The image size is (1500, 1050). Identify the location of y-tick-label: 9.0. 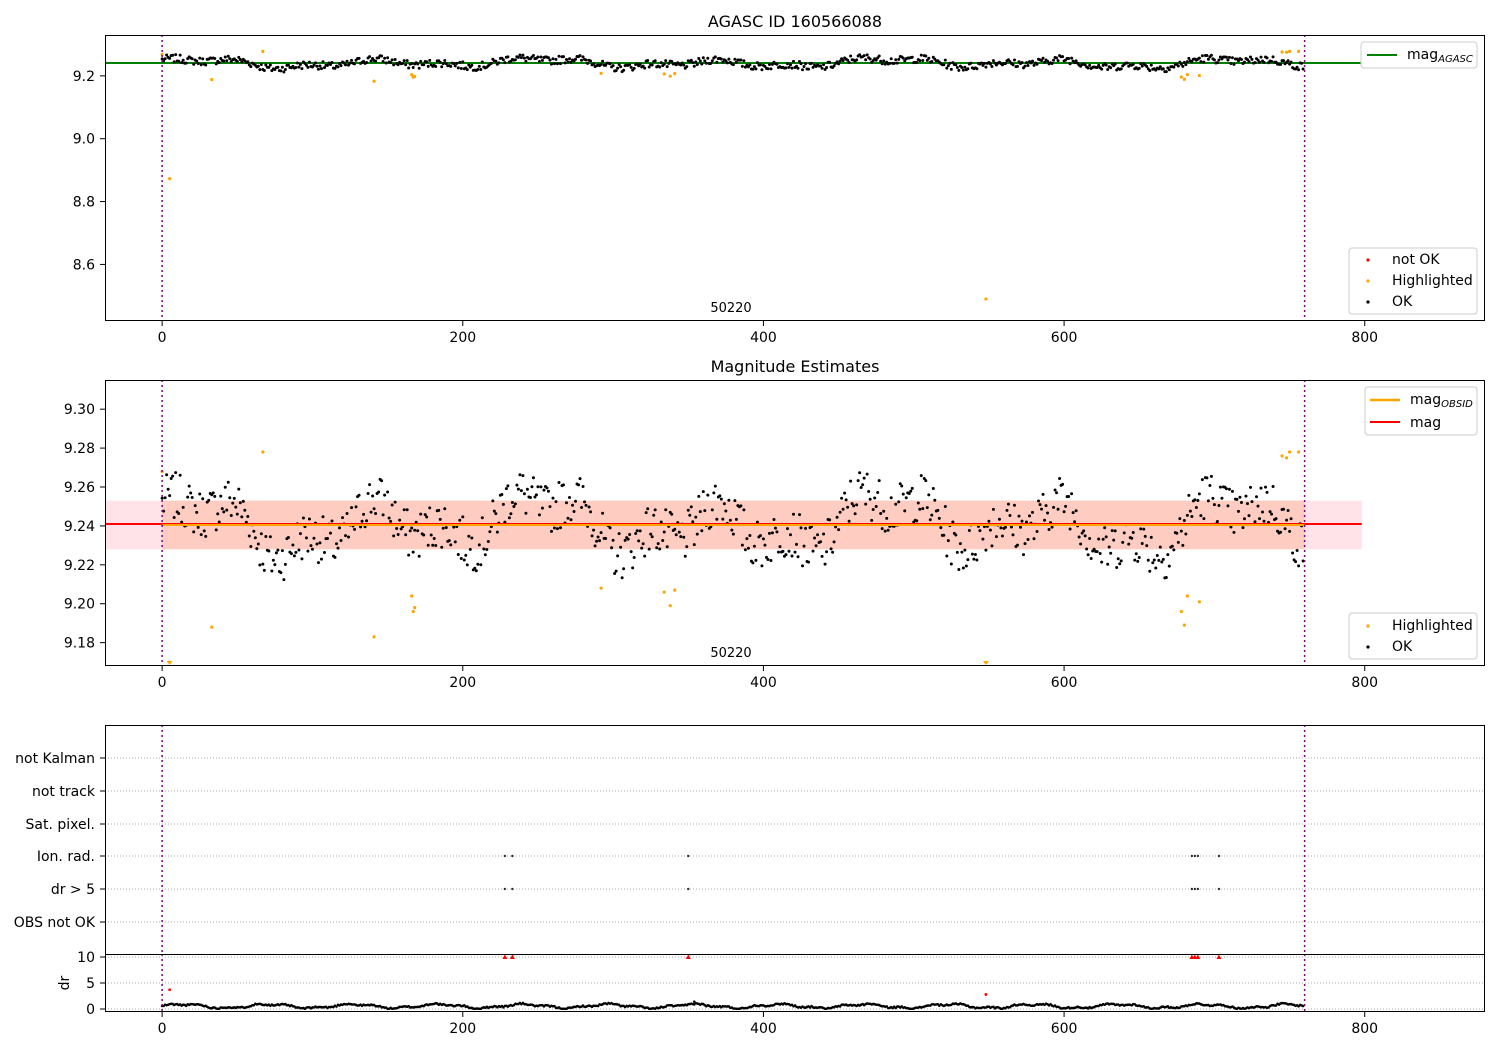
(84, 140).